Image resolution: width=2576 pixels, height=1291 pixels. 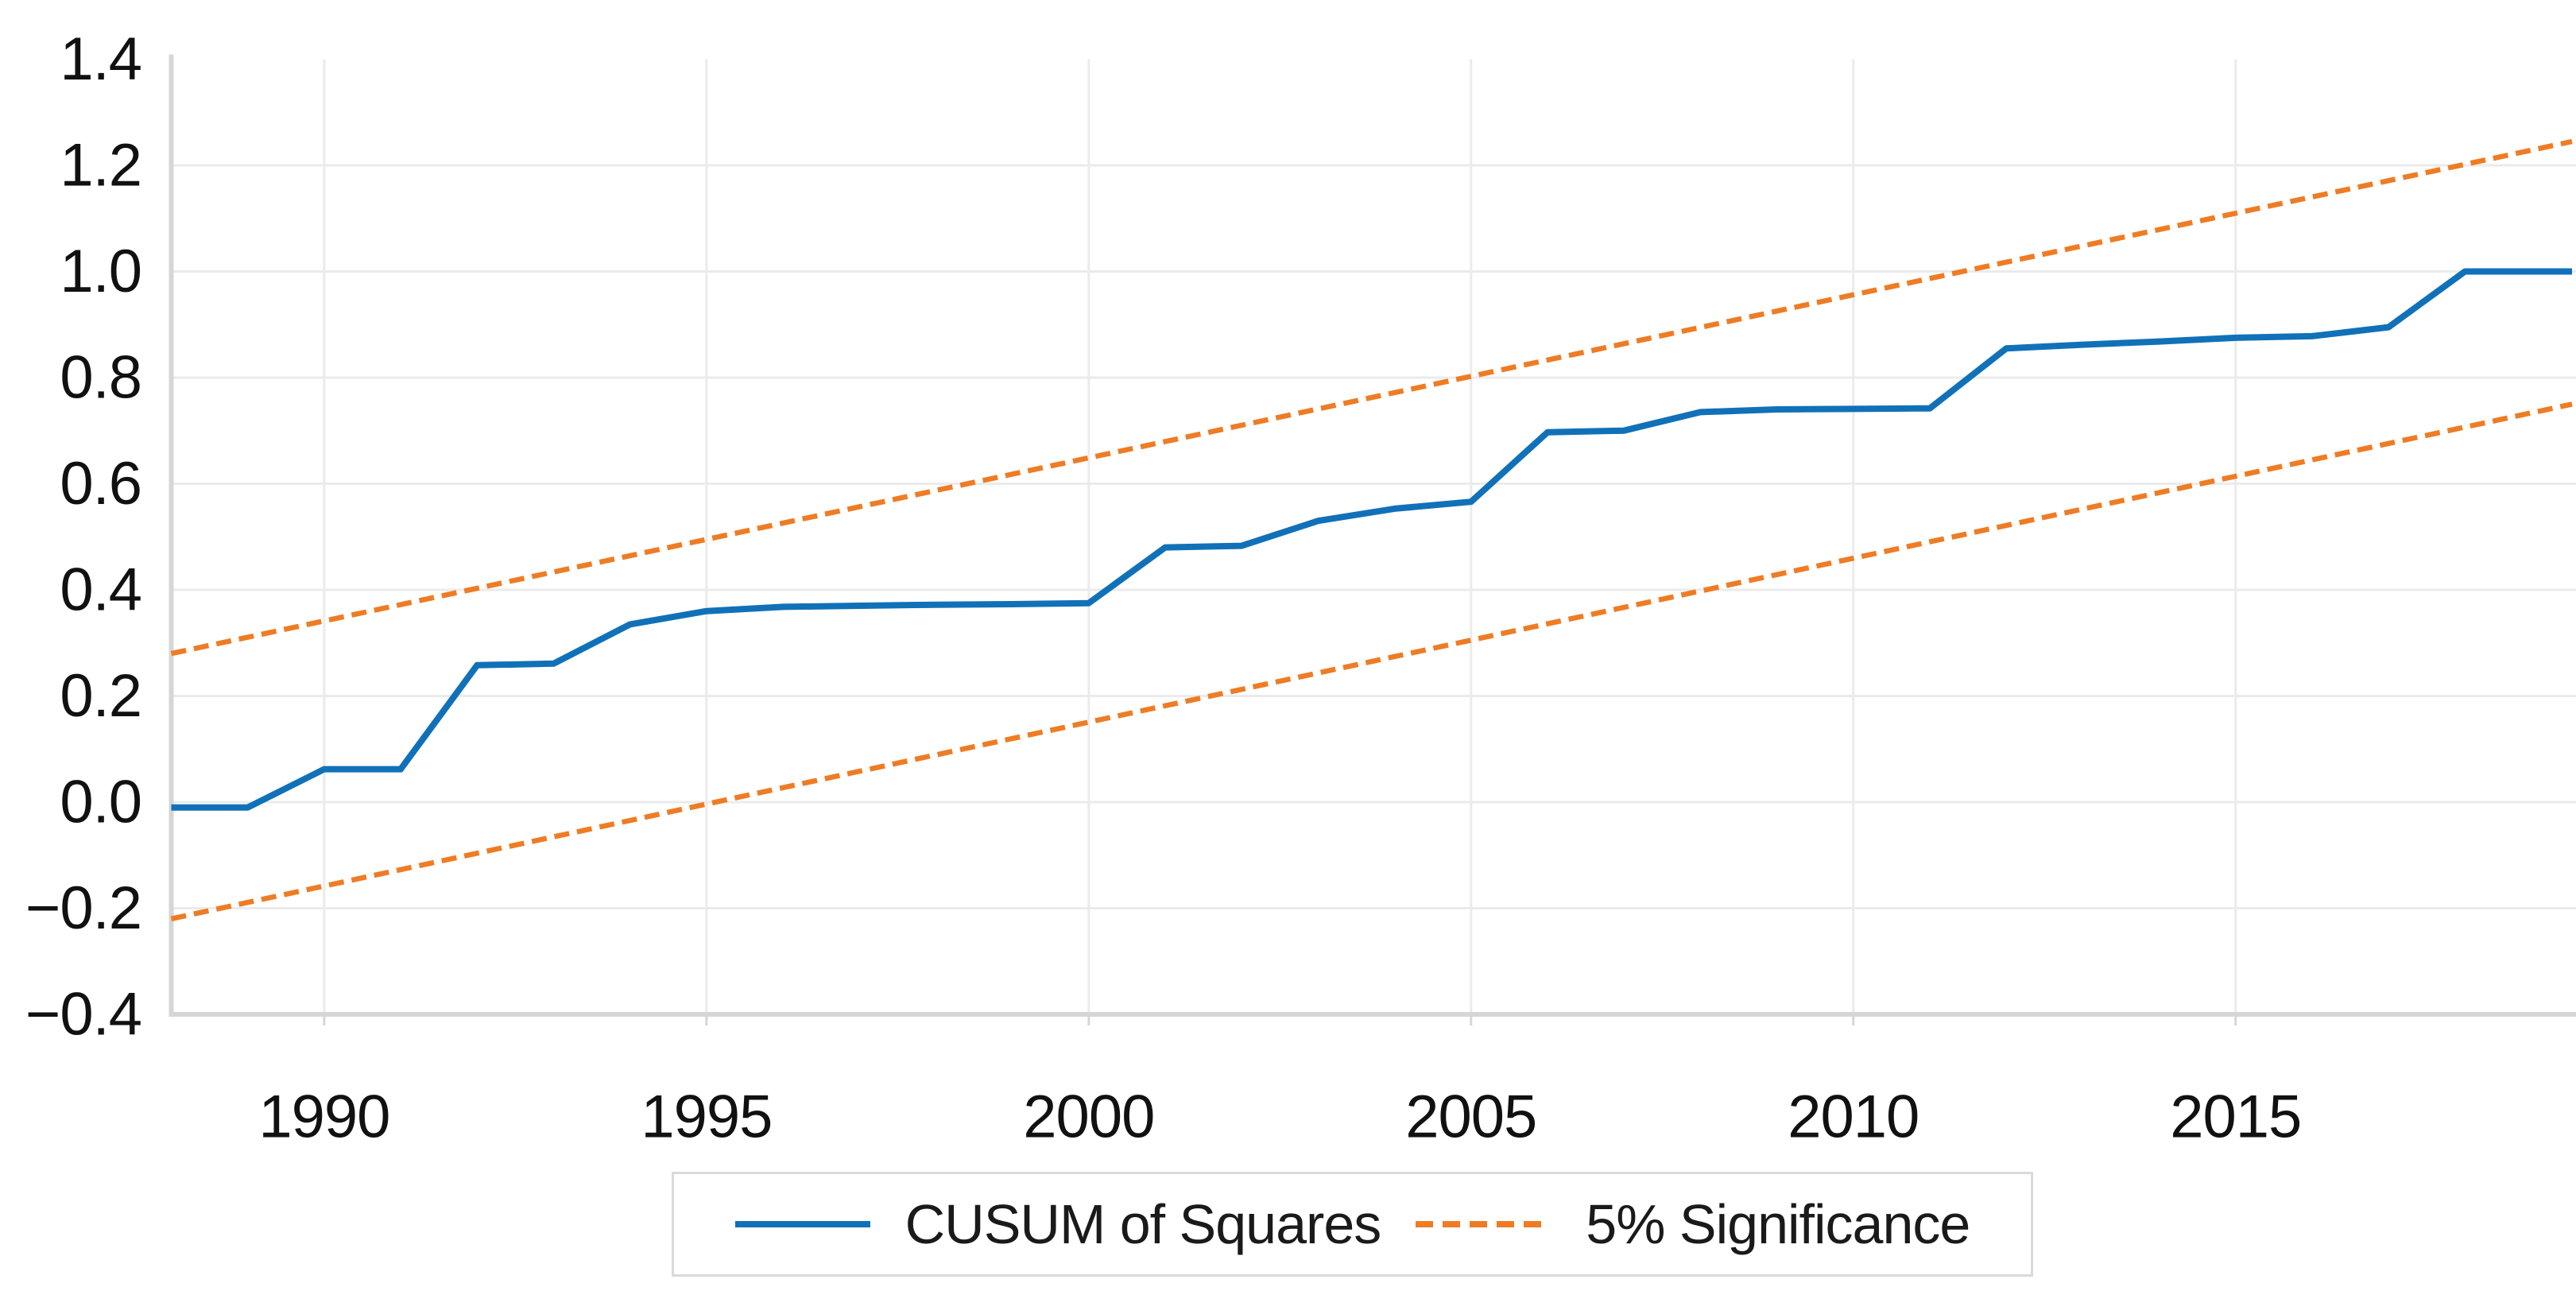 What do you see at coordinates (1853, 1117) in the screenshot?
I see `x-tick-label: 2010` at bounding box center [1853, 1117].